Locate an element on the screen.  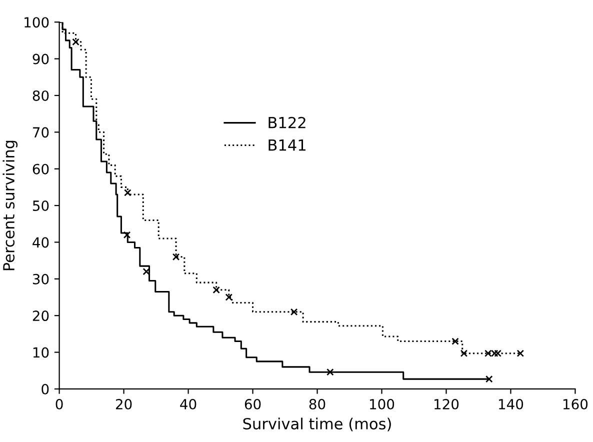
x-tick-label: 120 is located at coordinates (446, 404).